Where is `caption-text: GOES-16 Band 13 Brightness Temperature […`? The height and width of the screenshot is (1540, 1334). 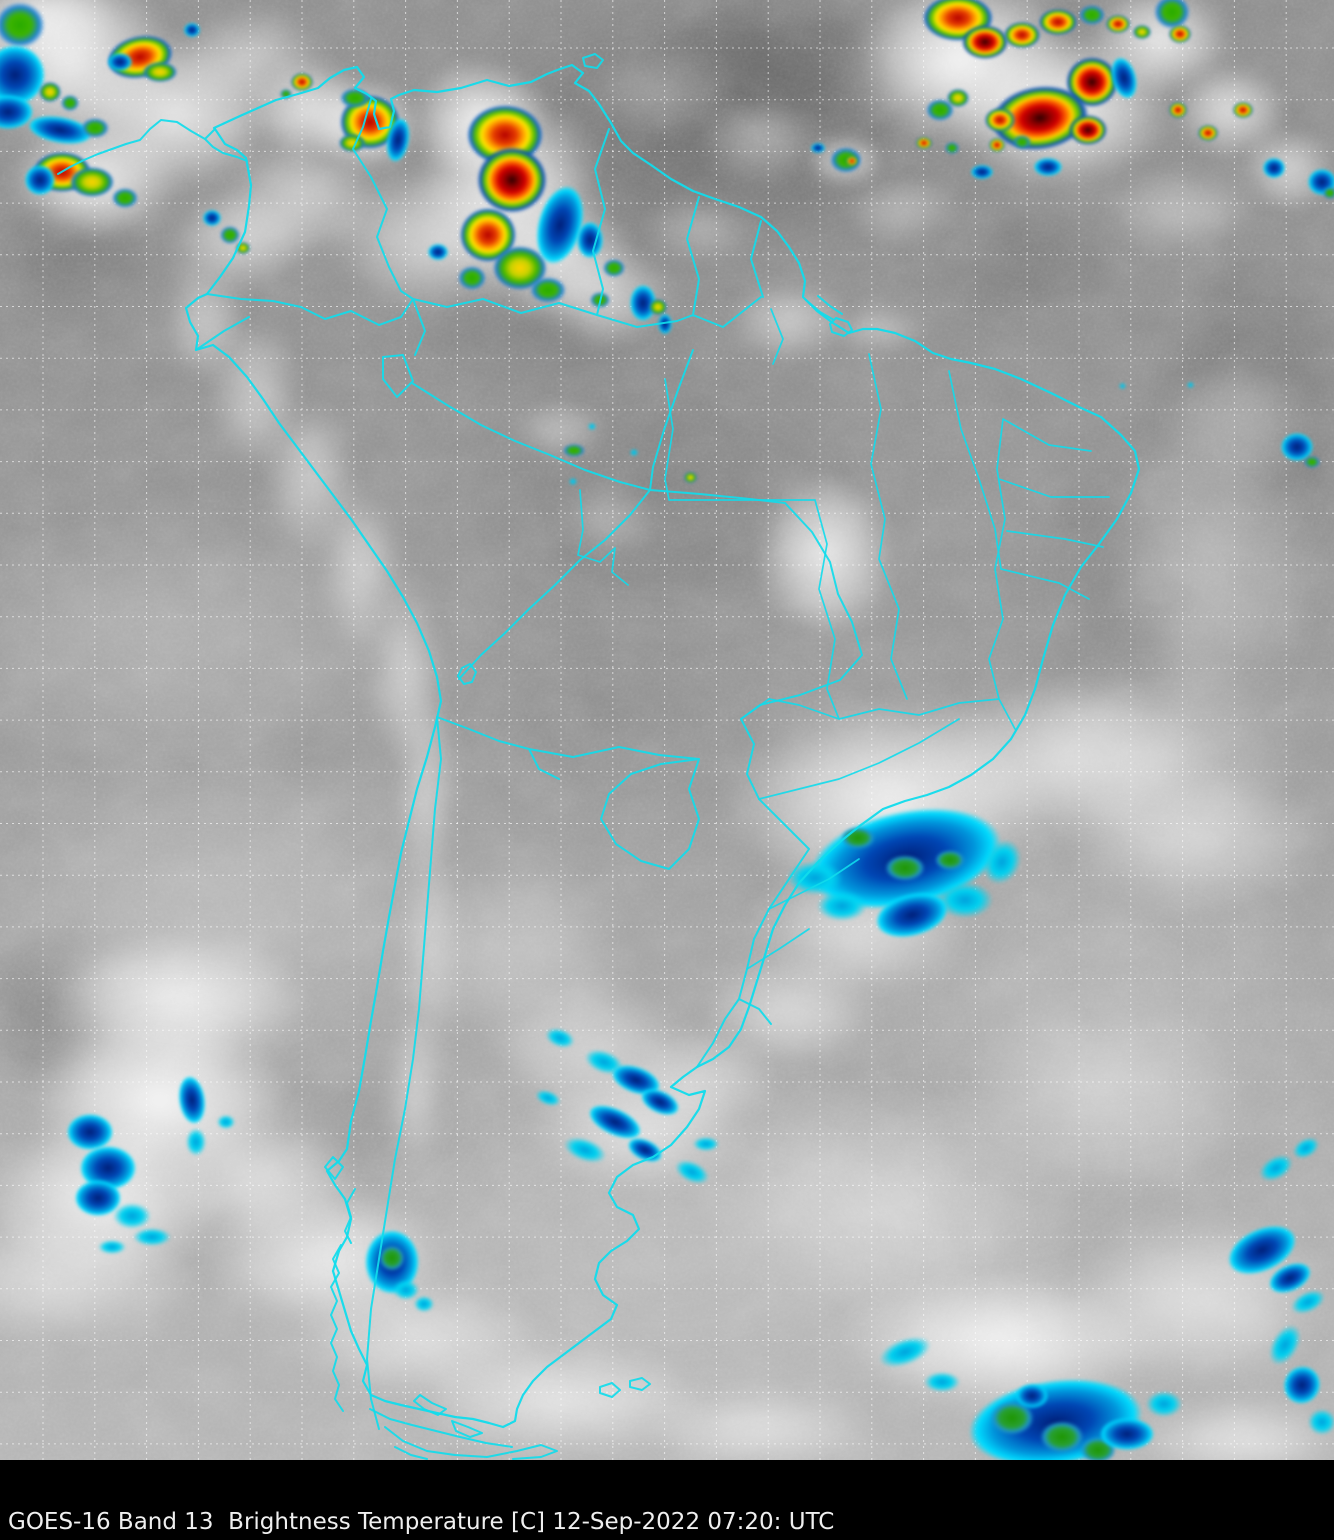 caption-text: GOES-16 Band 13 Brightness Temperature [… is located at coordinates (421, 1522).